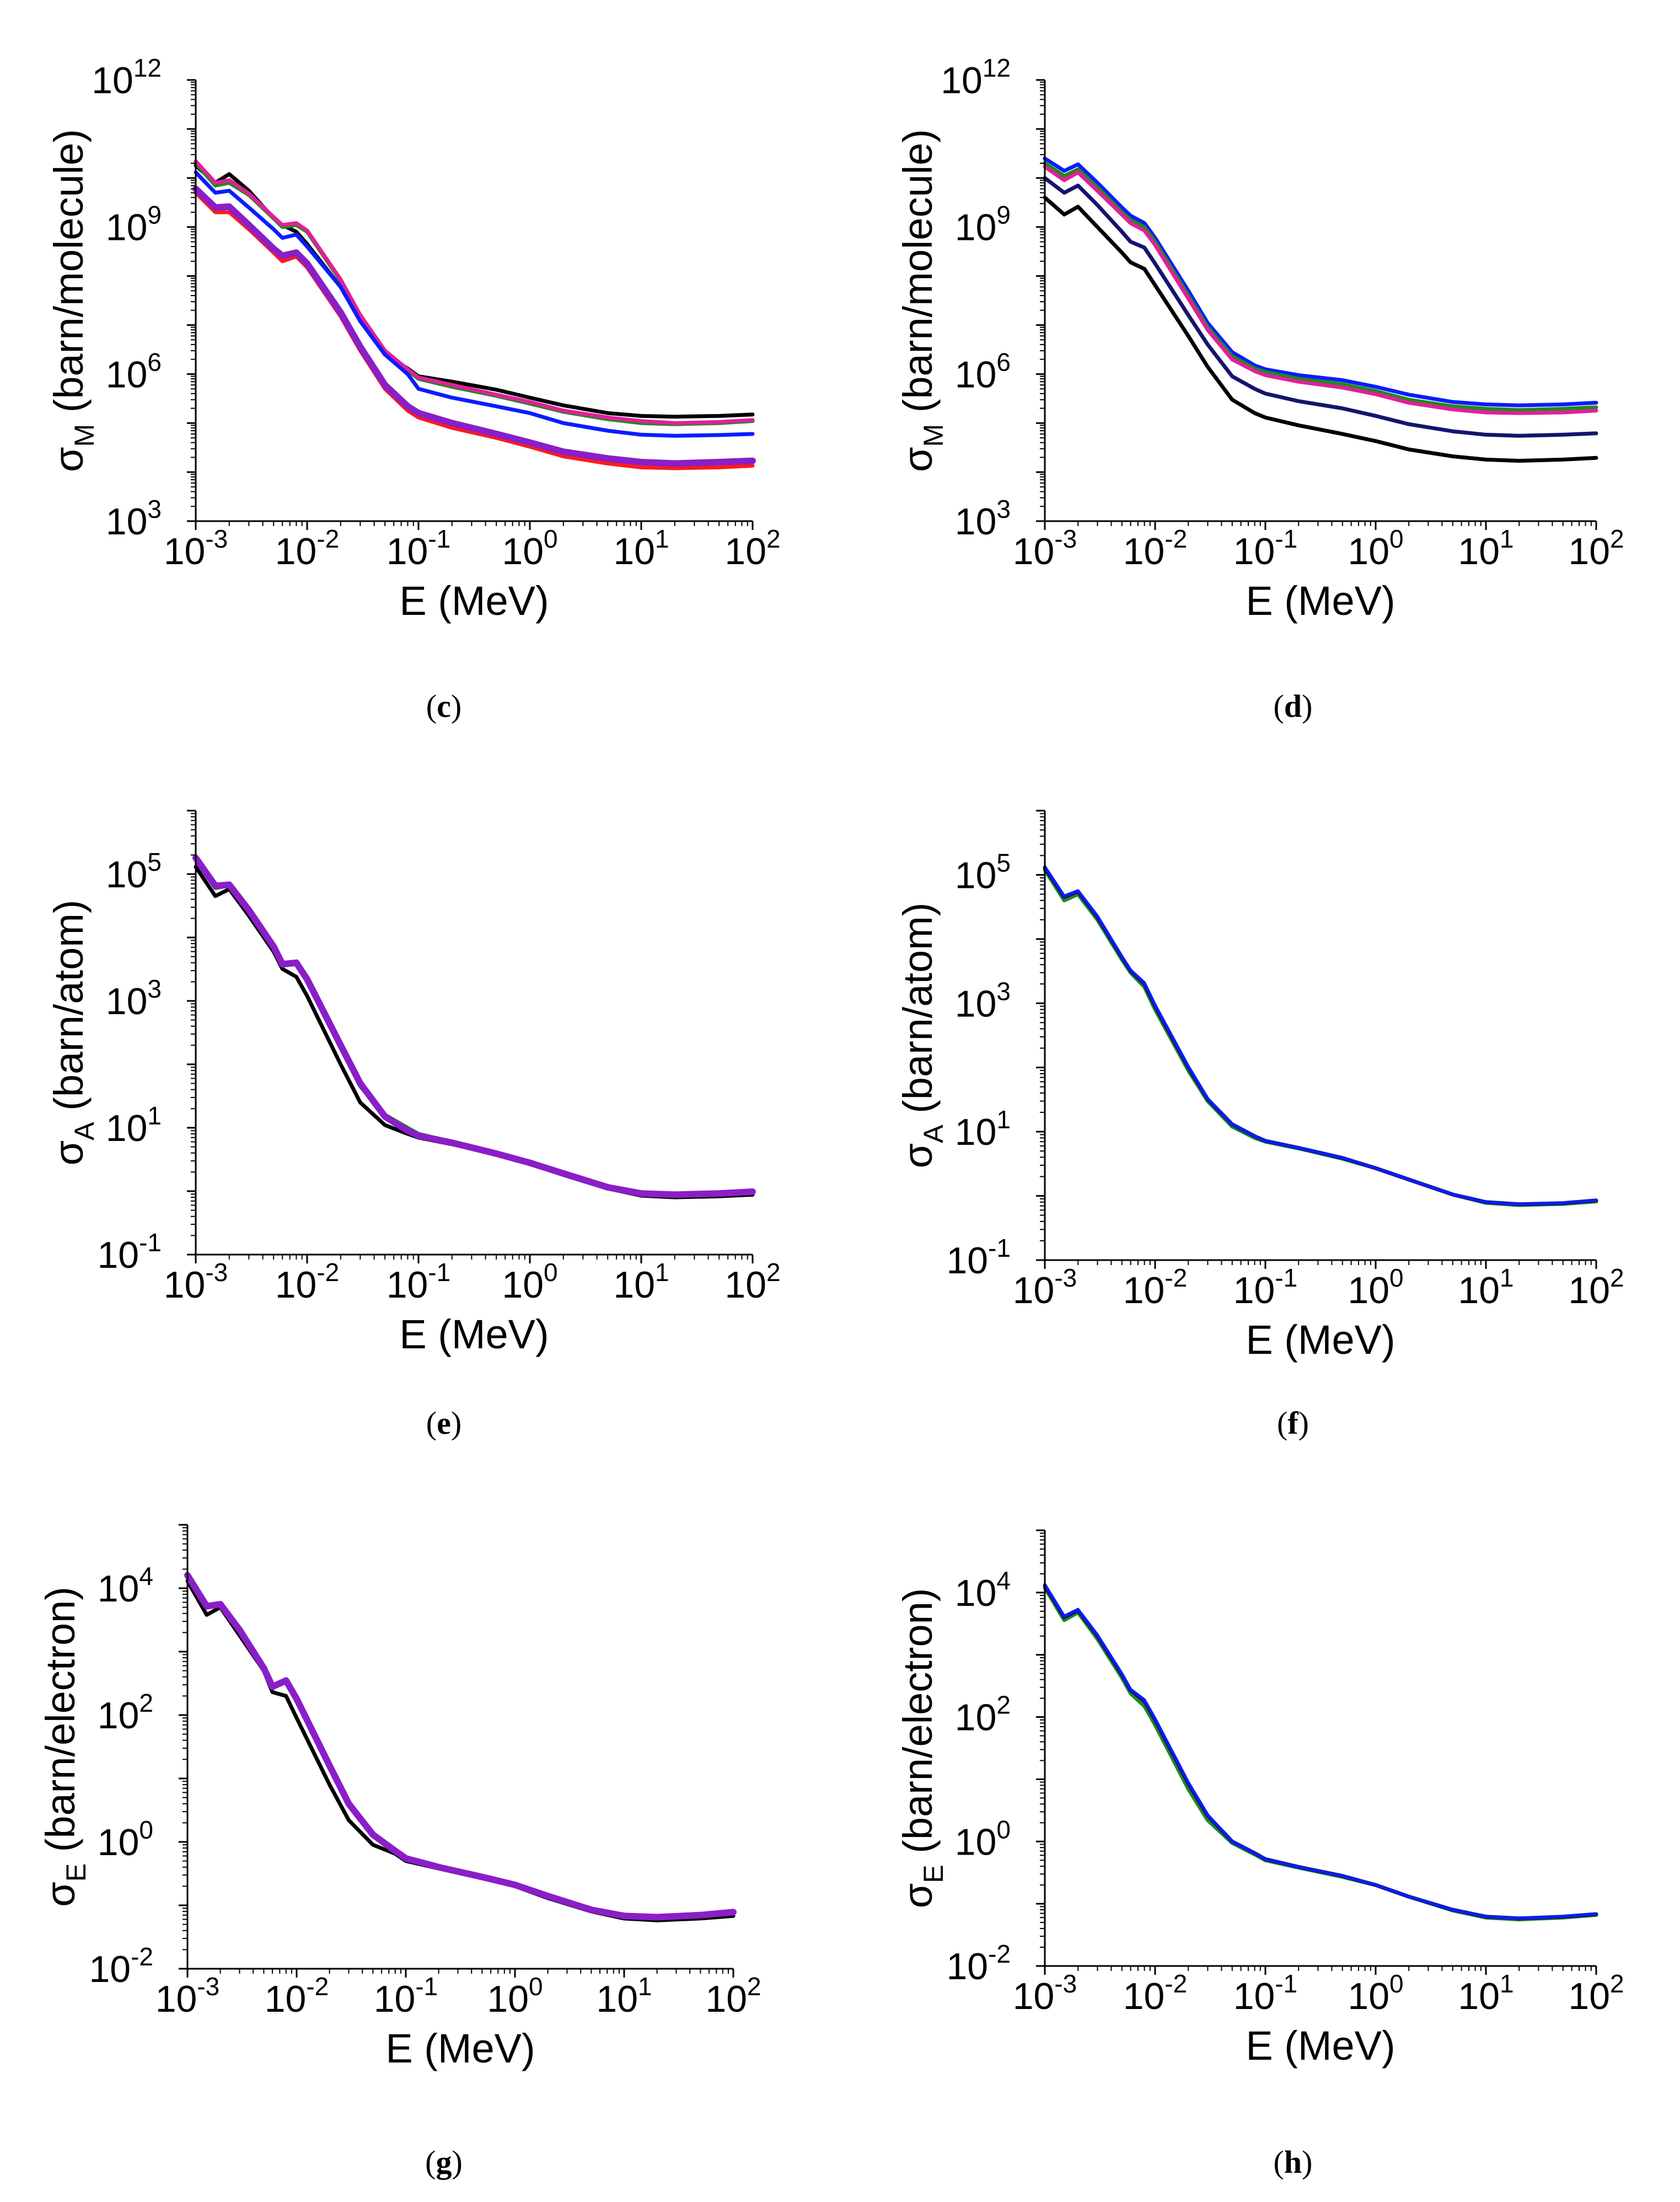 This screenshot has height=2202, width=1680. Describe the element at coordinates (1320, 286) in the screenshot. I see `series-line-green` at that location.